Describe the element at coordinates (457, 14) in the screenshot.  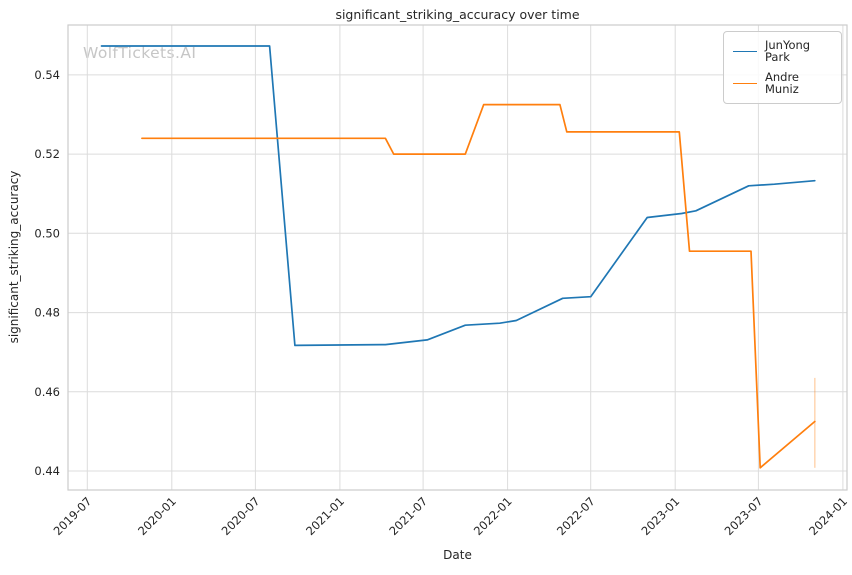
I see `chart-title: significant_striking_accuracy over time` at that location.